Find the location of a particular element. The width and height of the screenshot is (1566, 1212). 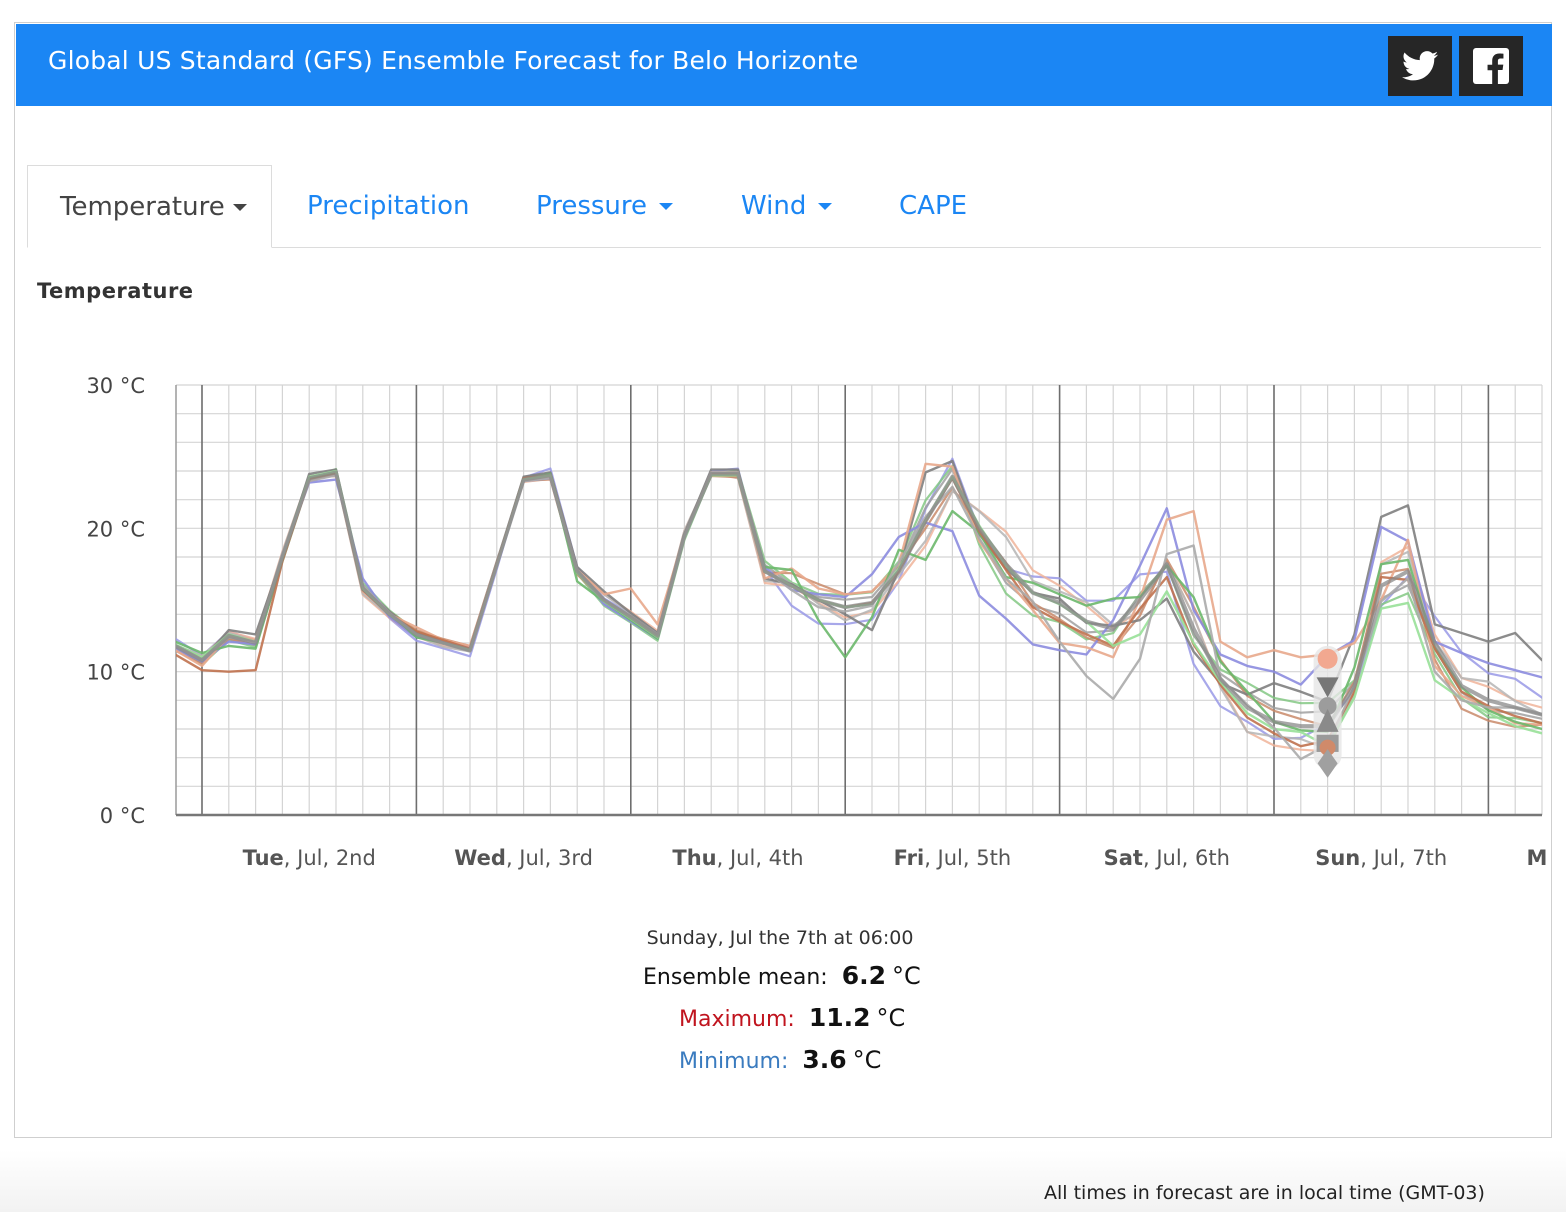

tab-wind-label: Wind is located at coordinates (774, 206).